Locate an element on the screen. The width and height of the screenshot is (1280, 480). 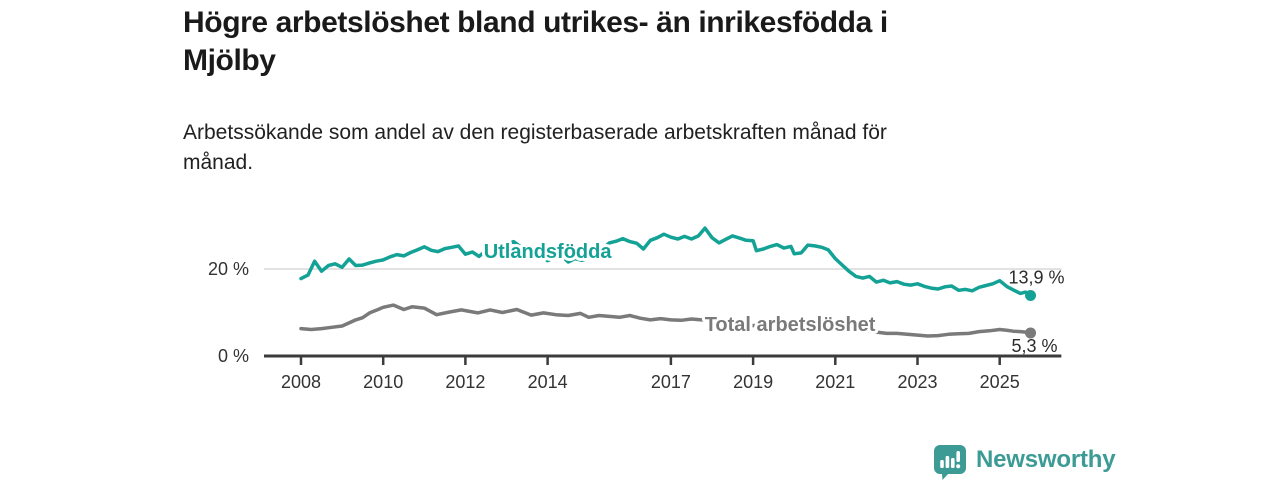
x-tick-label: 2012 is located at coordinates (465, 382).